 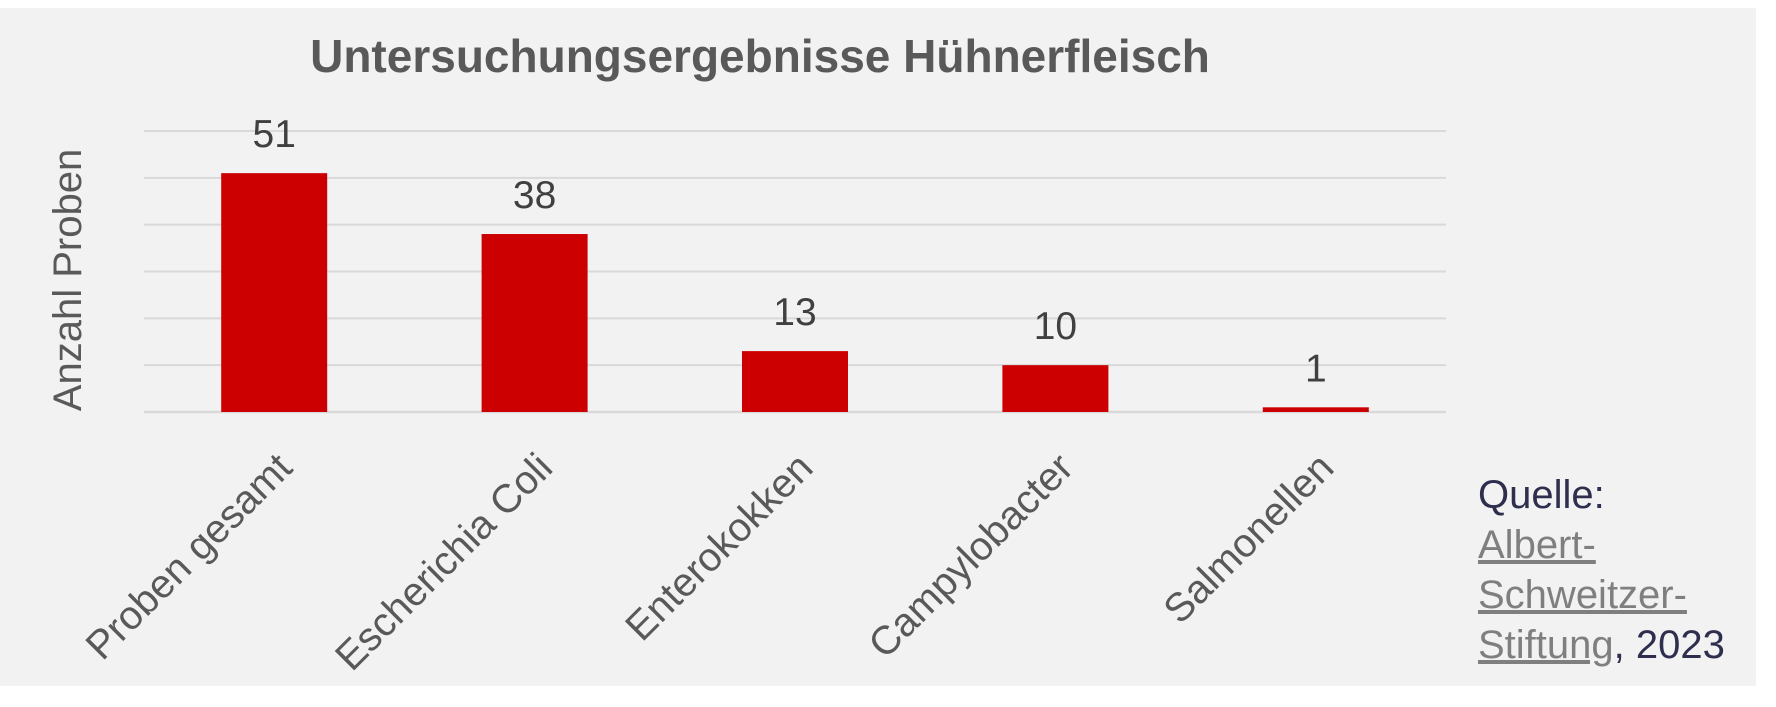 What do you see at coordinates (1582, 595) in the screenshot?
I see `source-link-line-2: Schweitzer-` at bounding box center [1582, 595].